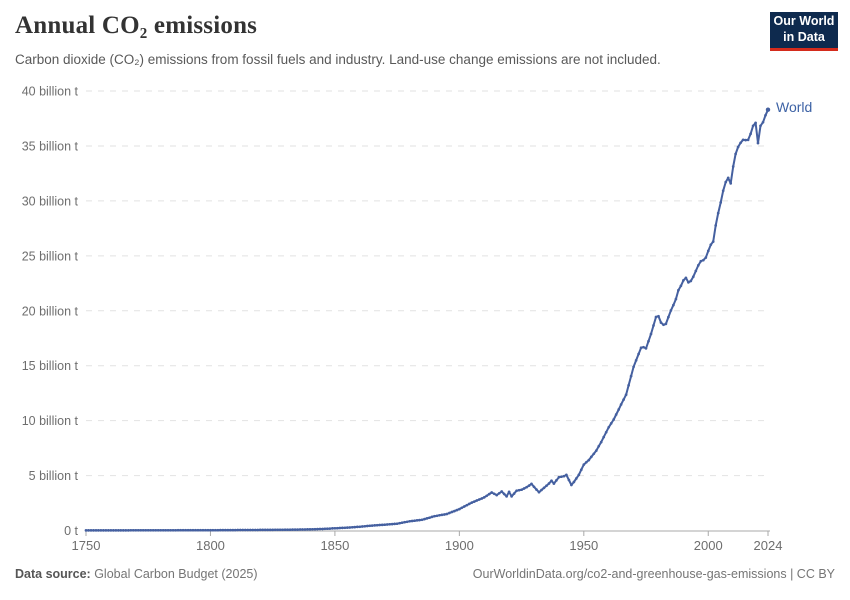  What do you see at coordinates (50, 201) in the screenshot?
I see `y-tick-label: 30 billion t` at bounding box center [50, 201].